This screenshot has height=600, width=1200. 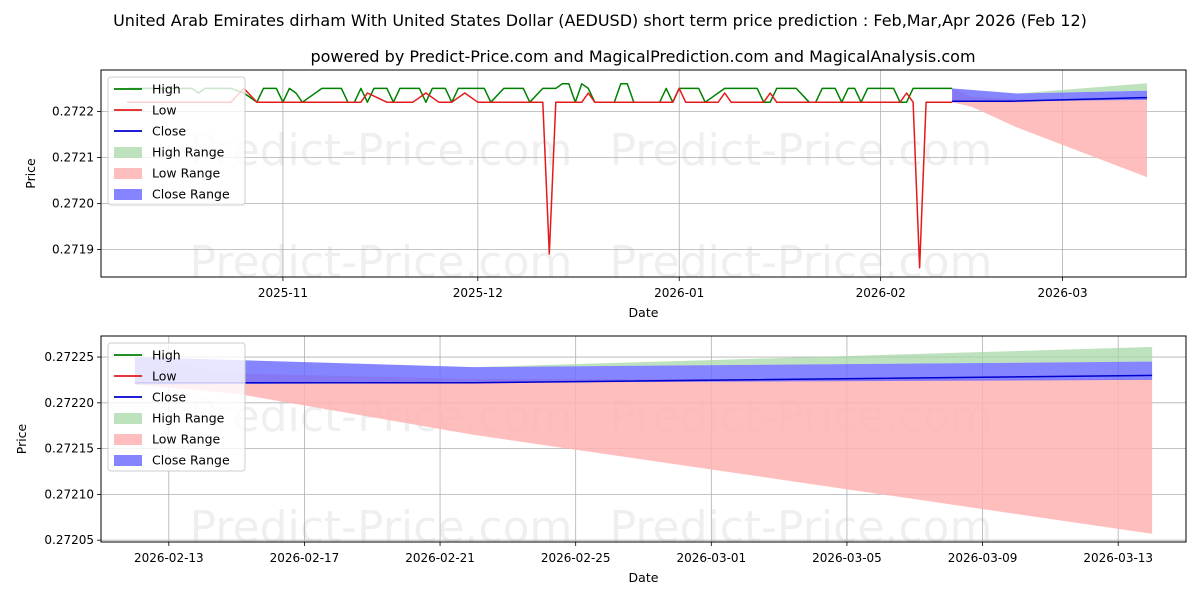 What do you see at coordinates (576, 558) in the screenshot?
I see `x-tick-label: 2026-02-25` at bounding box center [576, 558].